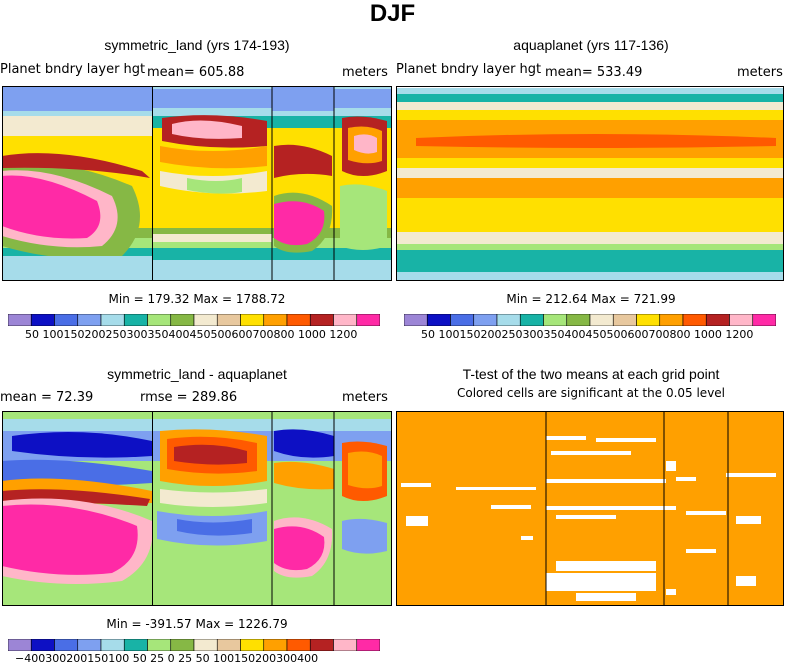 The width and height of the screenshot is (785, 665). I want to click on panel1-units: meters, so click(365, 72).